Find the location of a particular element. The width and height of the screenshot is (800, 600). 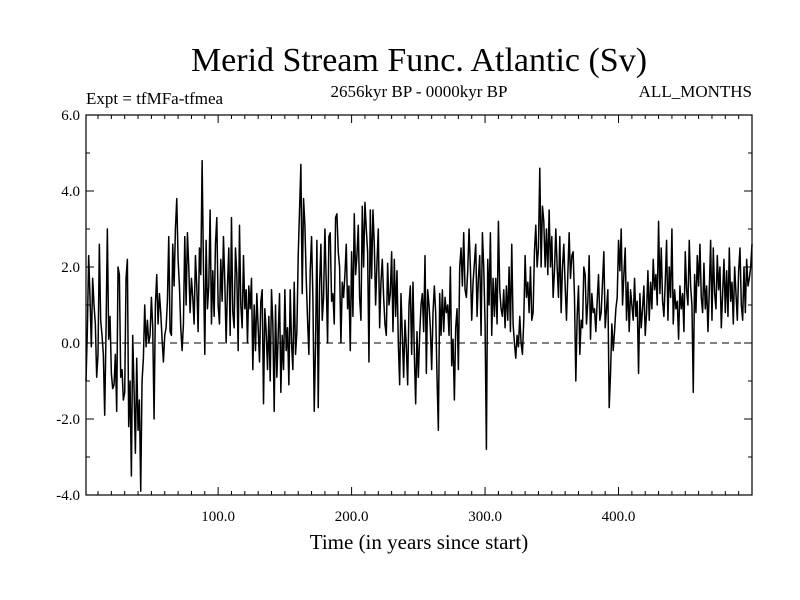

x-tick-label: 400.0 is located at coordinates (619, 517).